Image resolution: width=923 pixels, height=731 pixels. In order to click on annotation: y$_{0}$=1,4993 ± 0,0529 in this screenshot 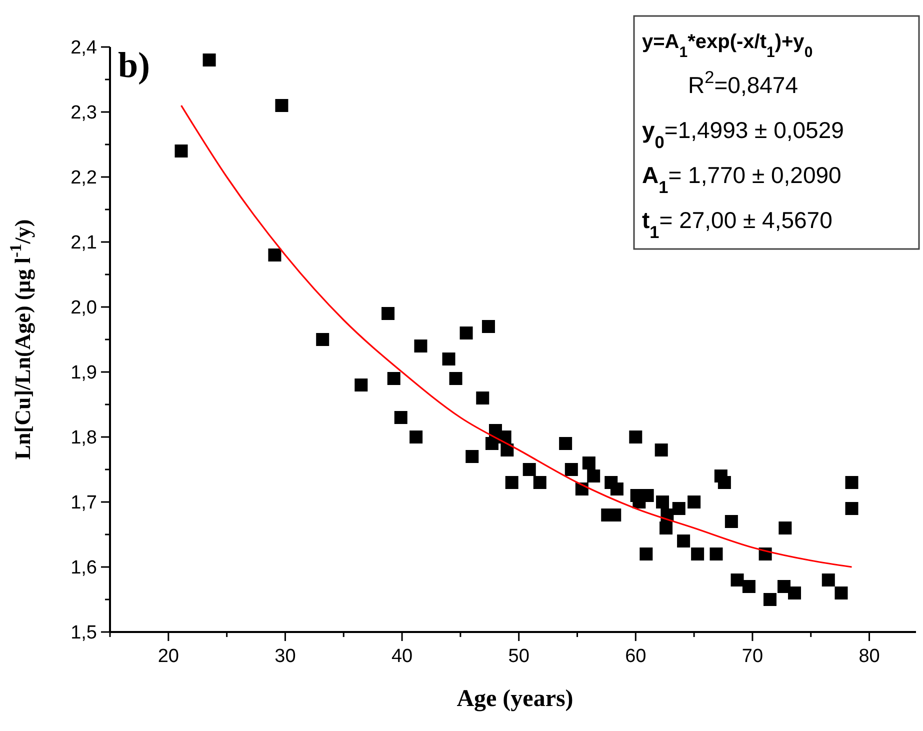, I will do `click(743, 134)`.